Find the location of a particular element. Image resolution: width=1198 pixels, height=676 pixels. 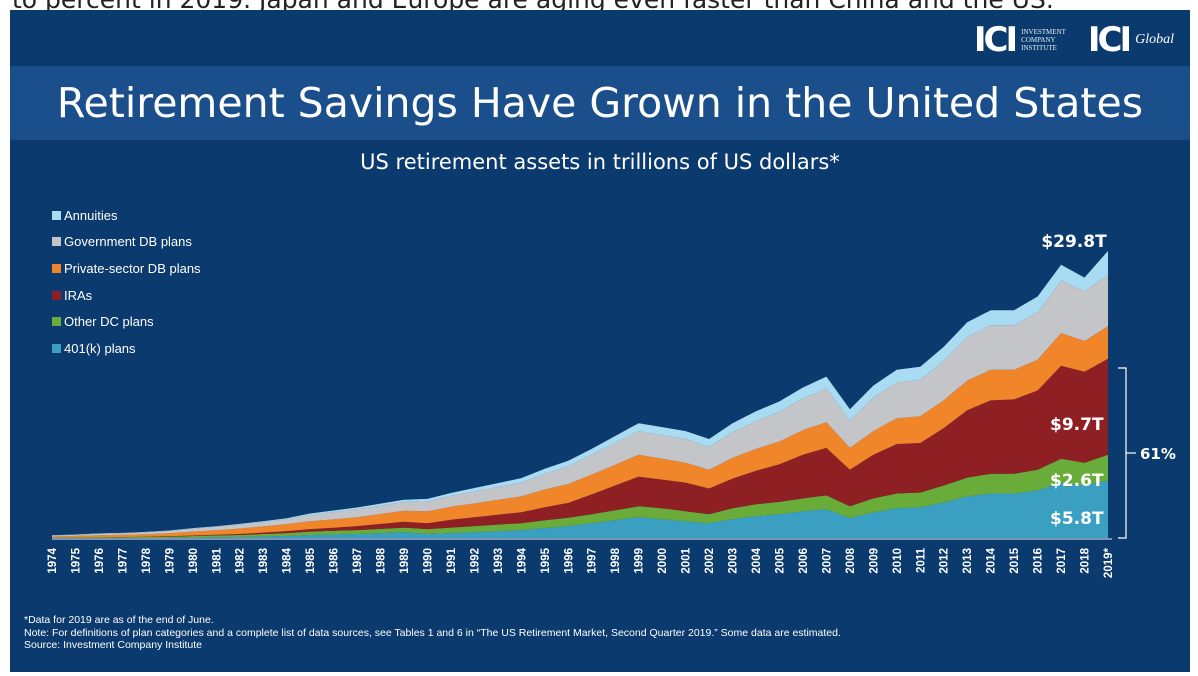

x-tick-label: 1983 is located at coordinates (264, 561).